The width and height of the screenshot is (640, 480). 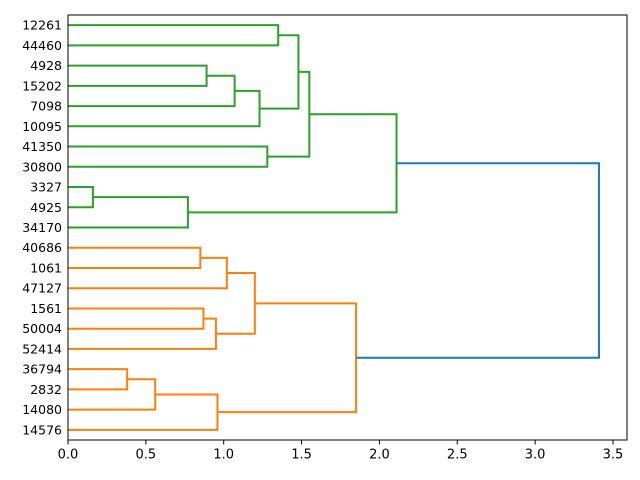 What do you see at coordinates (46, 308) in the screenshot?
I see `leaf-label: 1561` at bounding box center [46, 308].